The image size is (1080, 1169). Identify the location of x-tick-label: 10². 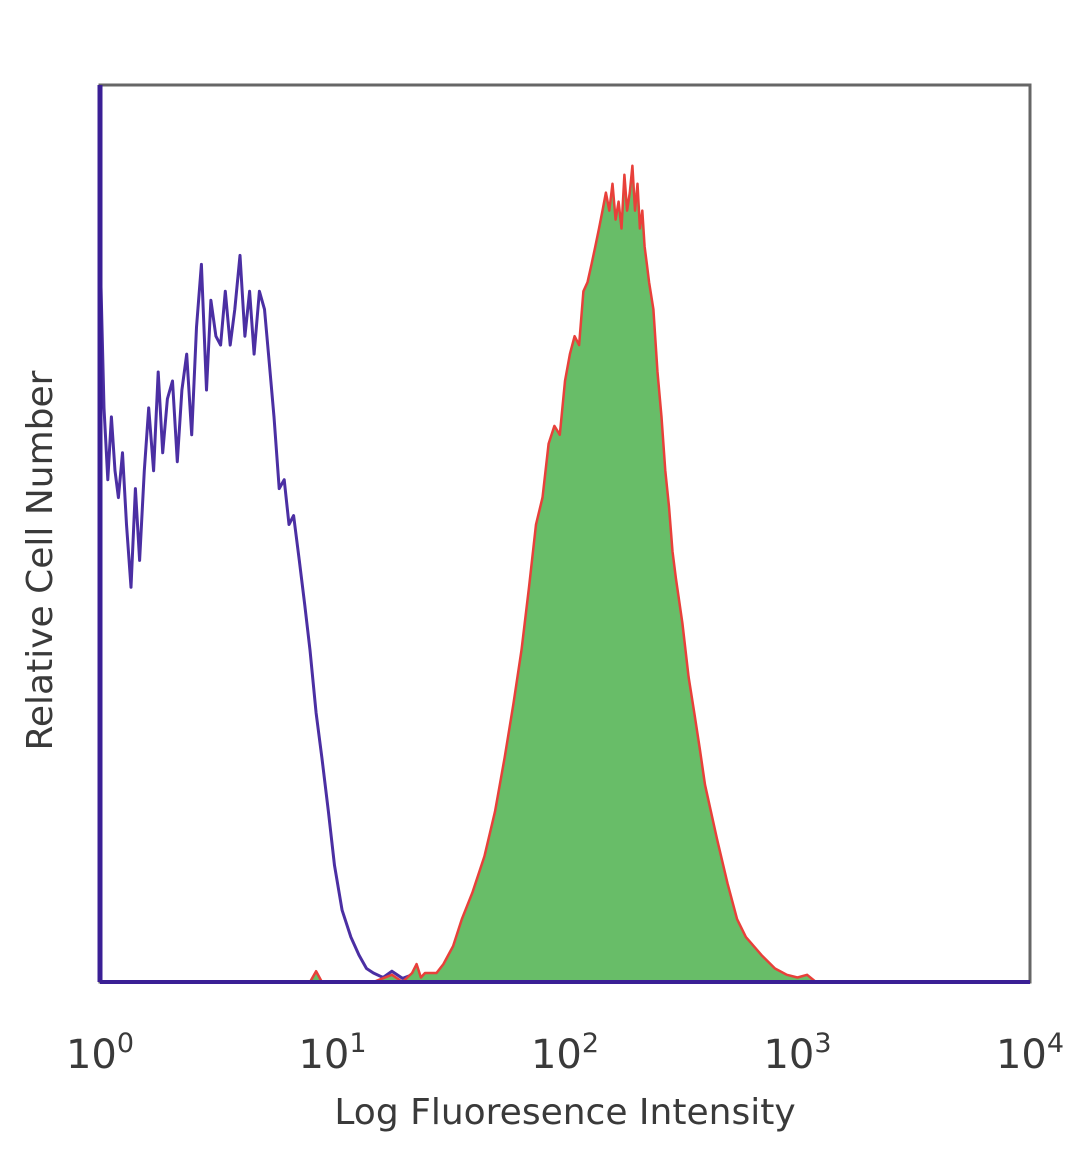
(565, 1053).